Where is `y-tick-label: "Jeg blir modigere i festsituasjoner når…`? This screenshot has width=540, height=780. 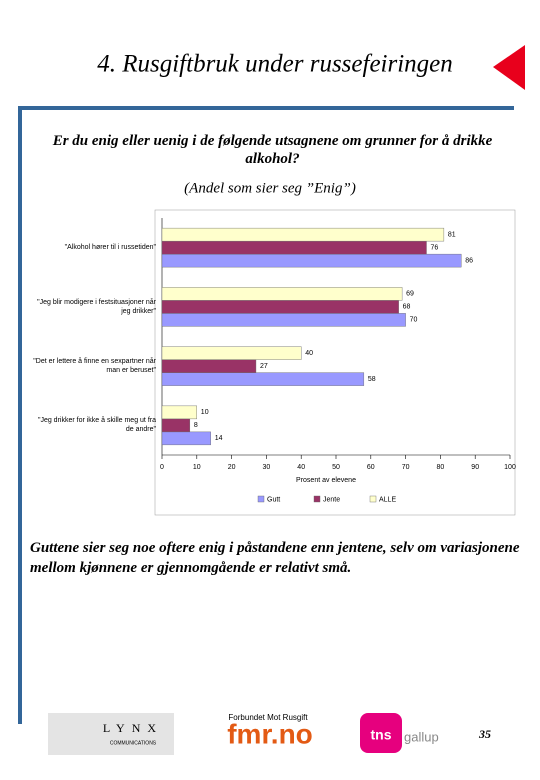 y-tick-label: "Jeg blir modigere i festsituasjoner når… is located at coordinates (96, 306).